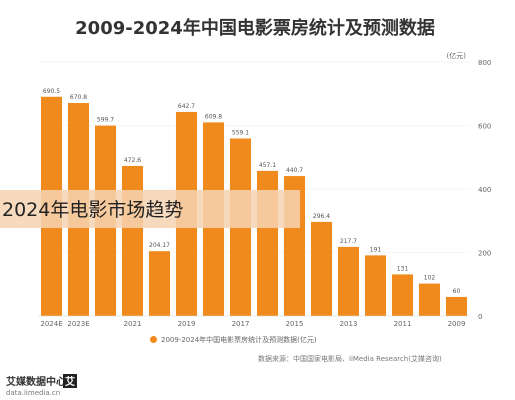  What do you see at coordinates (294, 170) in the screenshot?
I see `value-label: 440.7` at bounding box center [294, 170].